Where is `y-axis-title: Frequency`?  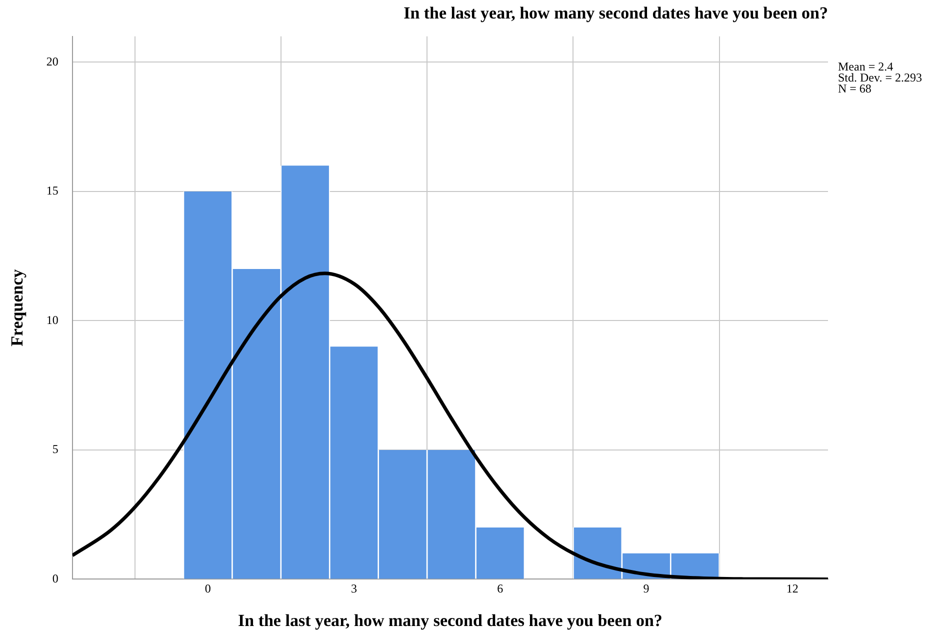 y-axis-title: Frequency is located at coordinates (17, 307).